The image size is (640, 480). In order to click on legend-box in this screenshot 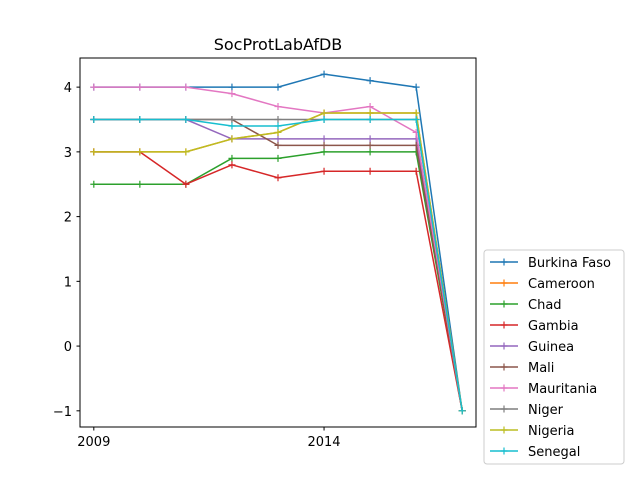, I will do `click(554, 357)`.